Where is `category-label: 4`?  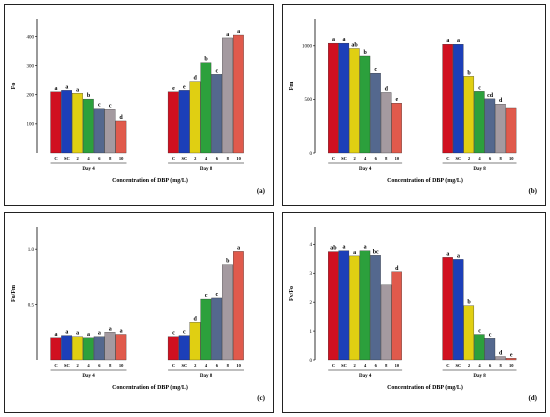
category-label: 4 is located at coordinates (479, 365).